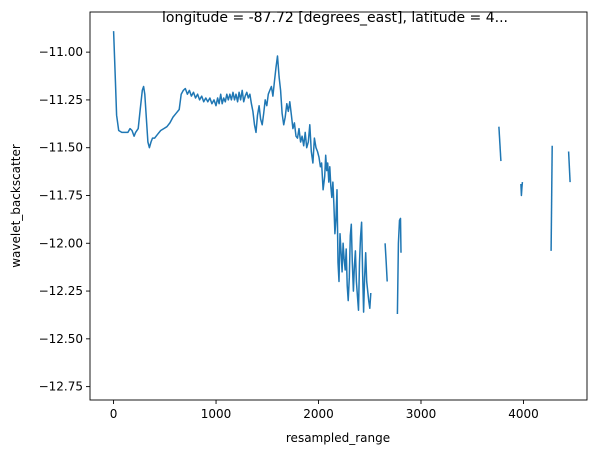  Describe the element at coordinates (61, 243) in the screenshot. I see `y-tick-label: −12.00` at that location.